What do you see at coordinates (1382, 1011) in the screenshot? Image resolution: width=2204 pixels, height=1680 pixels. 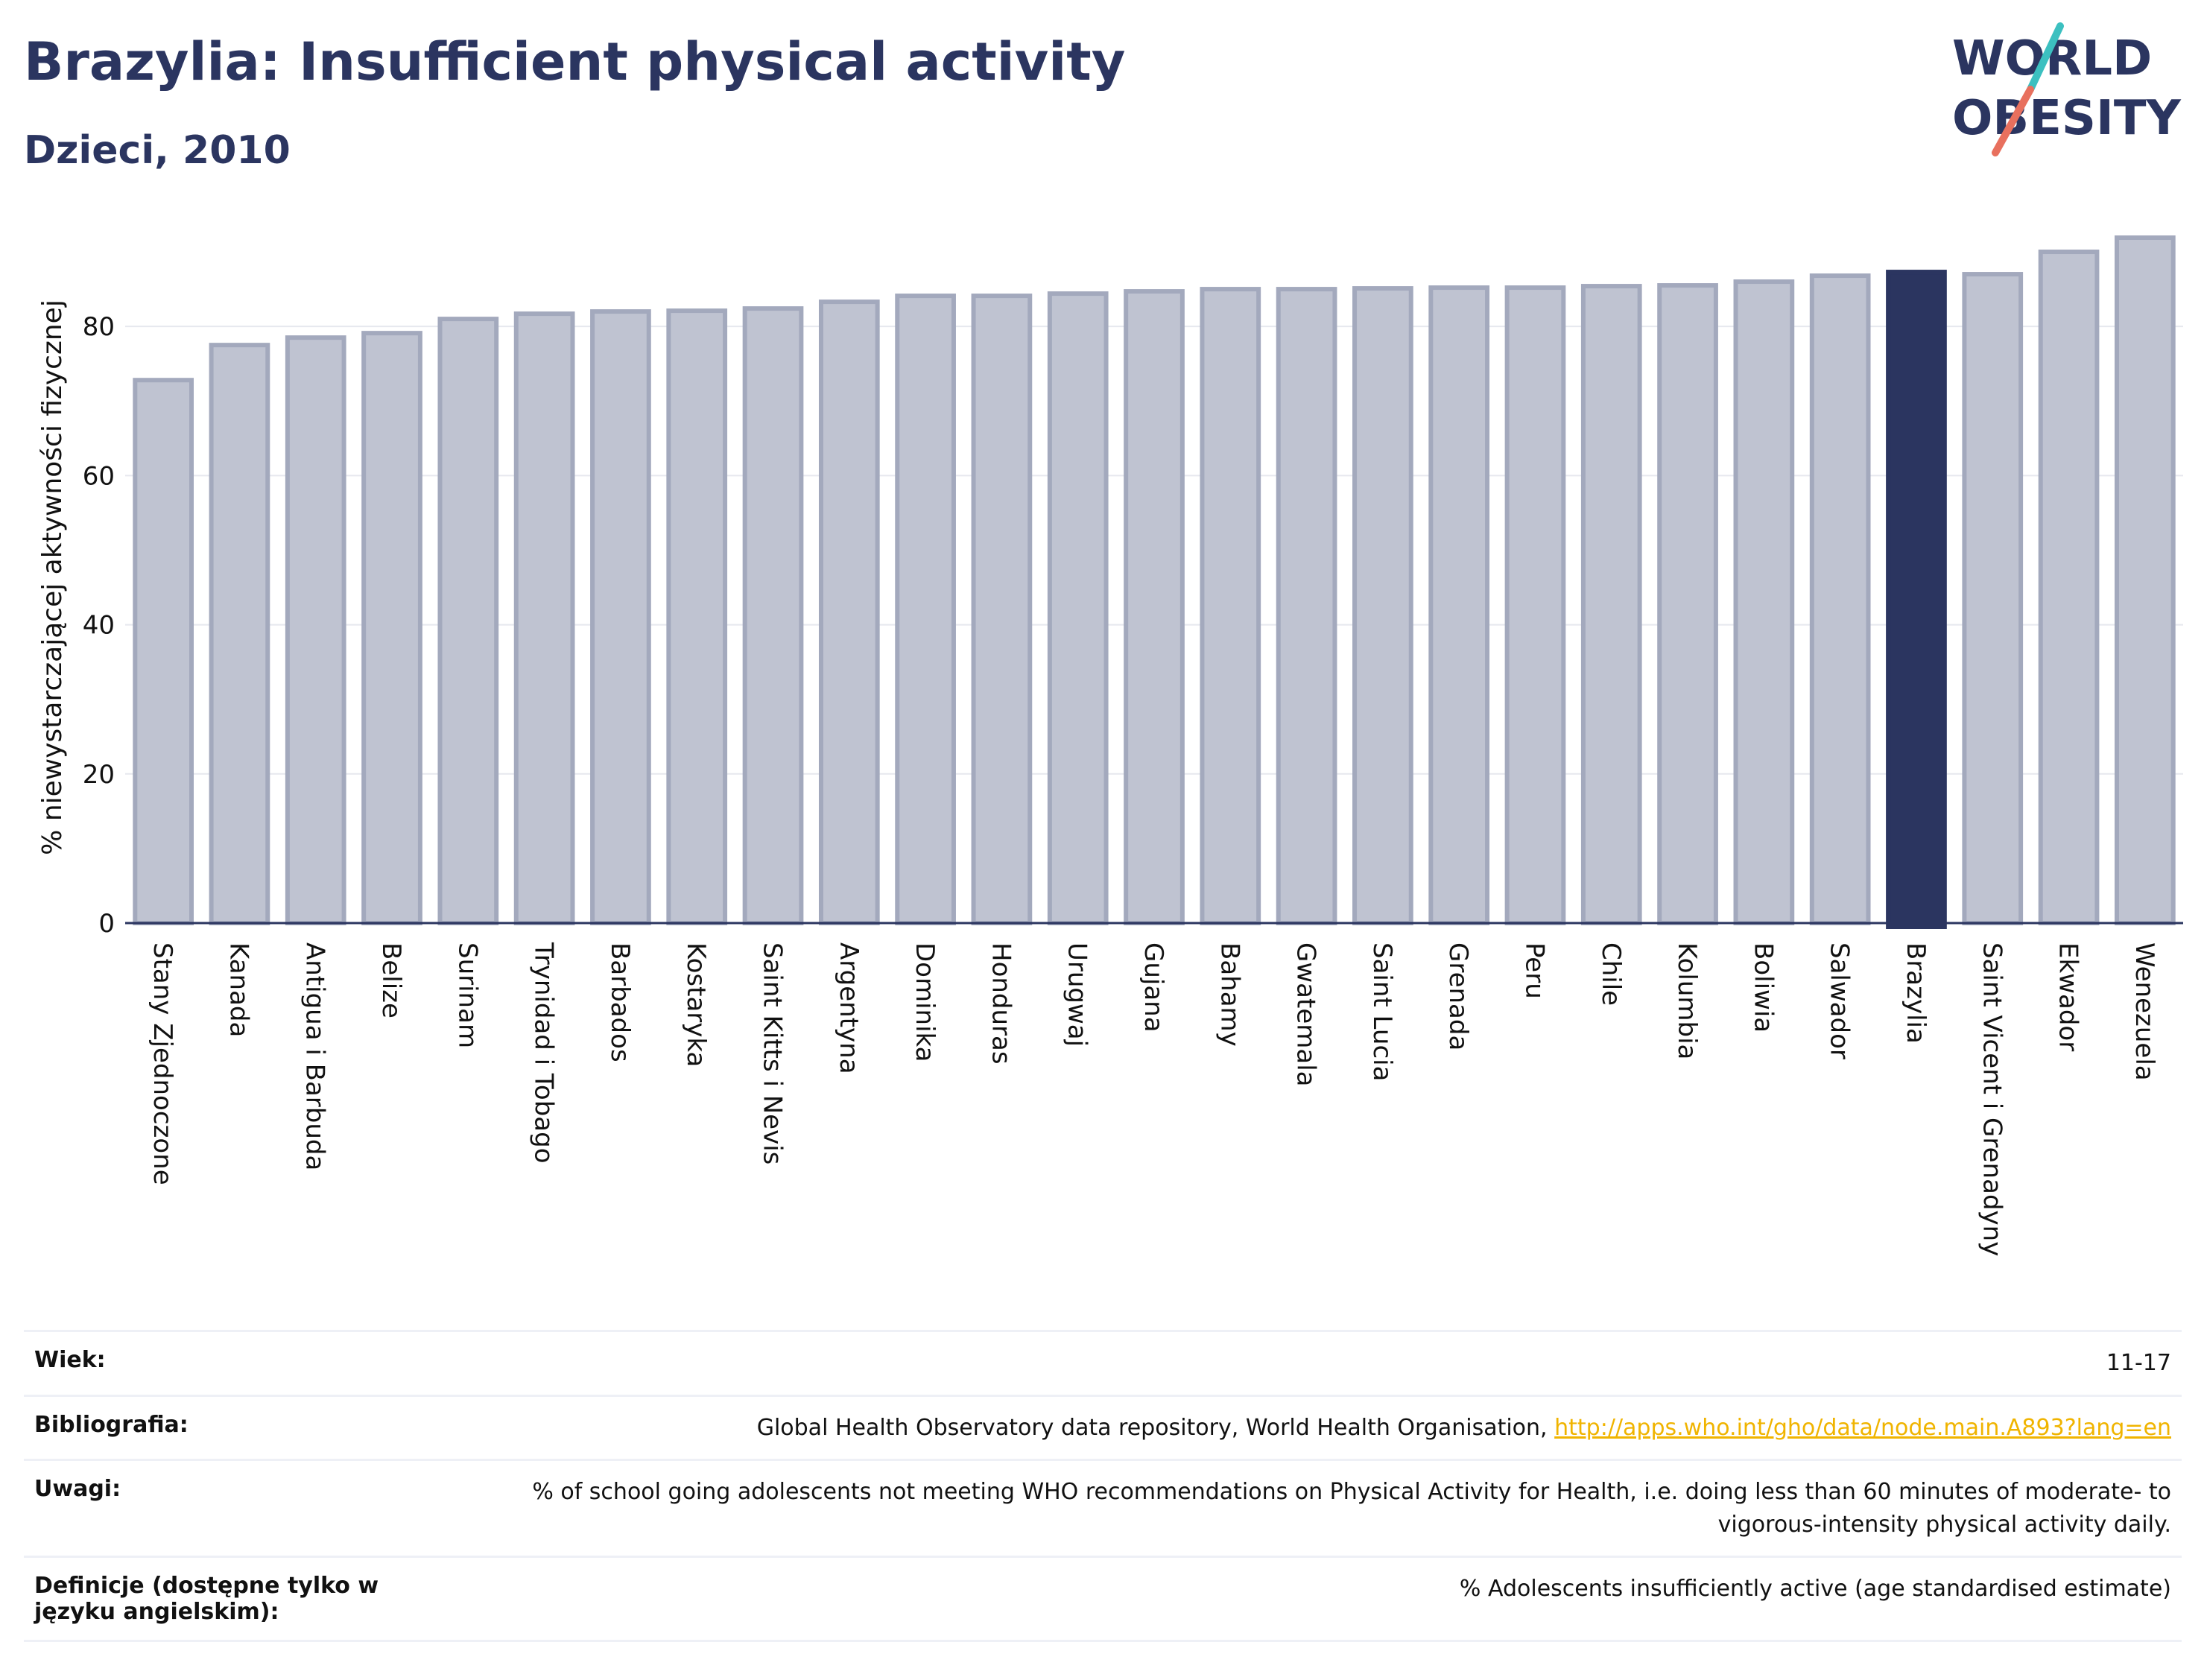 I see `x-tick-label: Saint Lucia` at bounding box center [1382, 1011].